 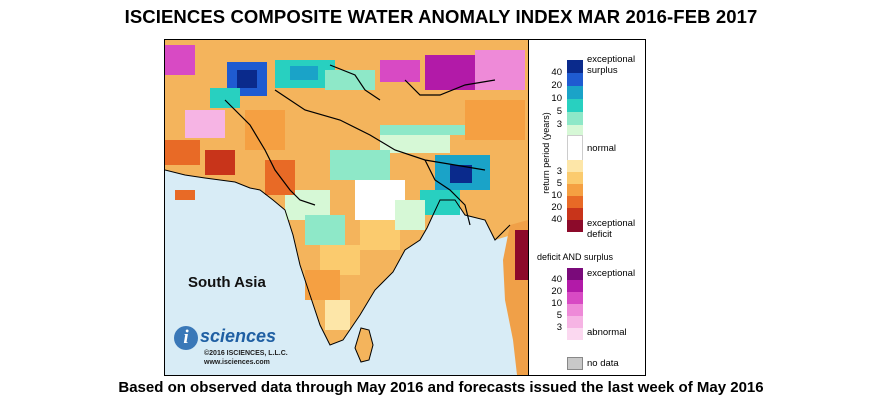 What do you see at coordinates (603, 363) in the screenshot?
I see `nodata-label: no data` at bounding box center [603, 363].